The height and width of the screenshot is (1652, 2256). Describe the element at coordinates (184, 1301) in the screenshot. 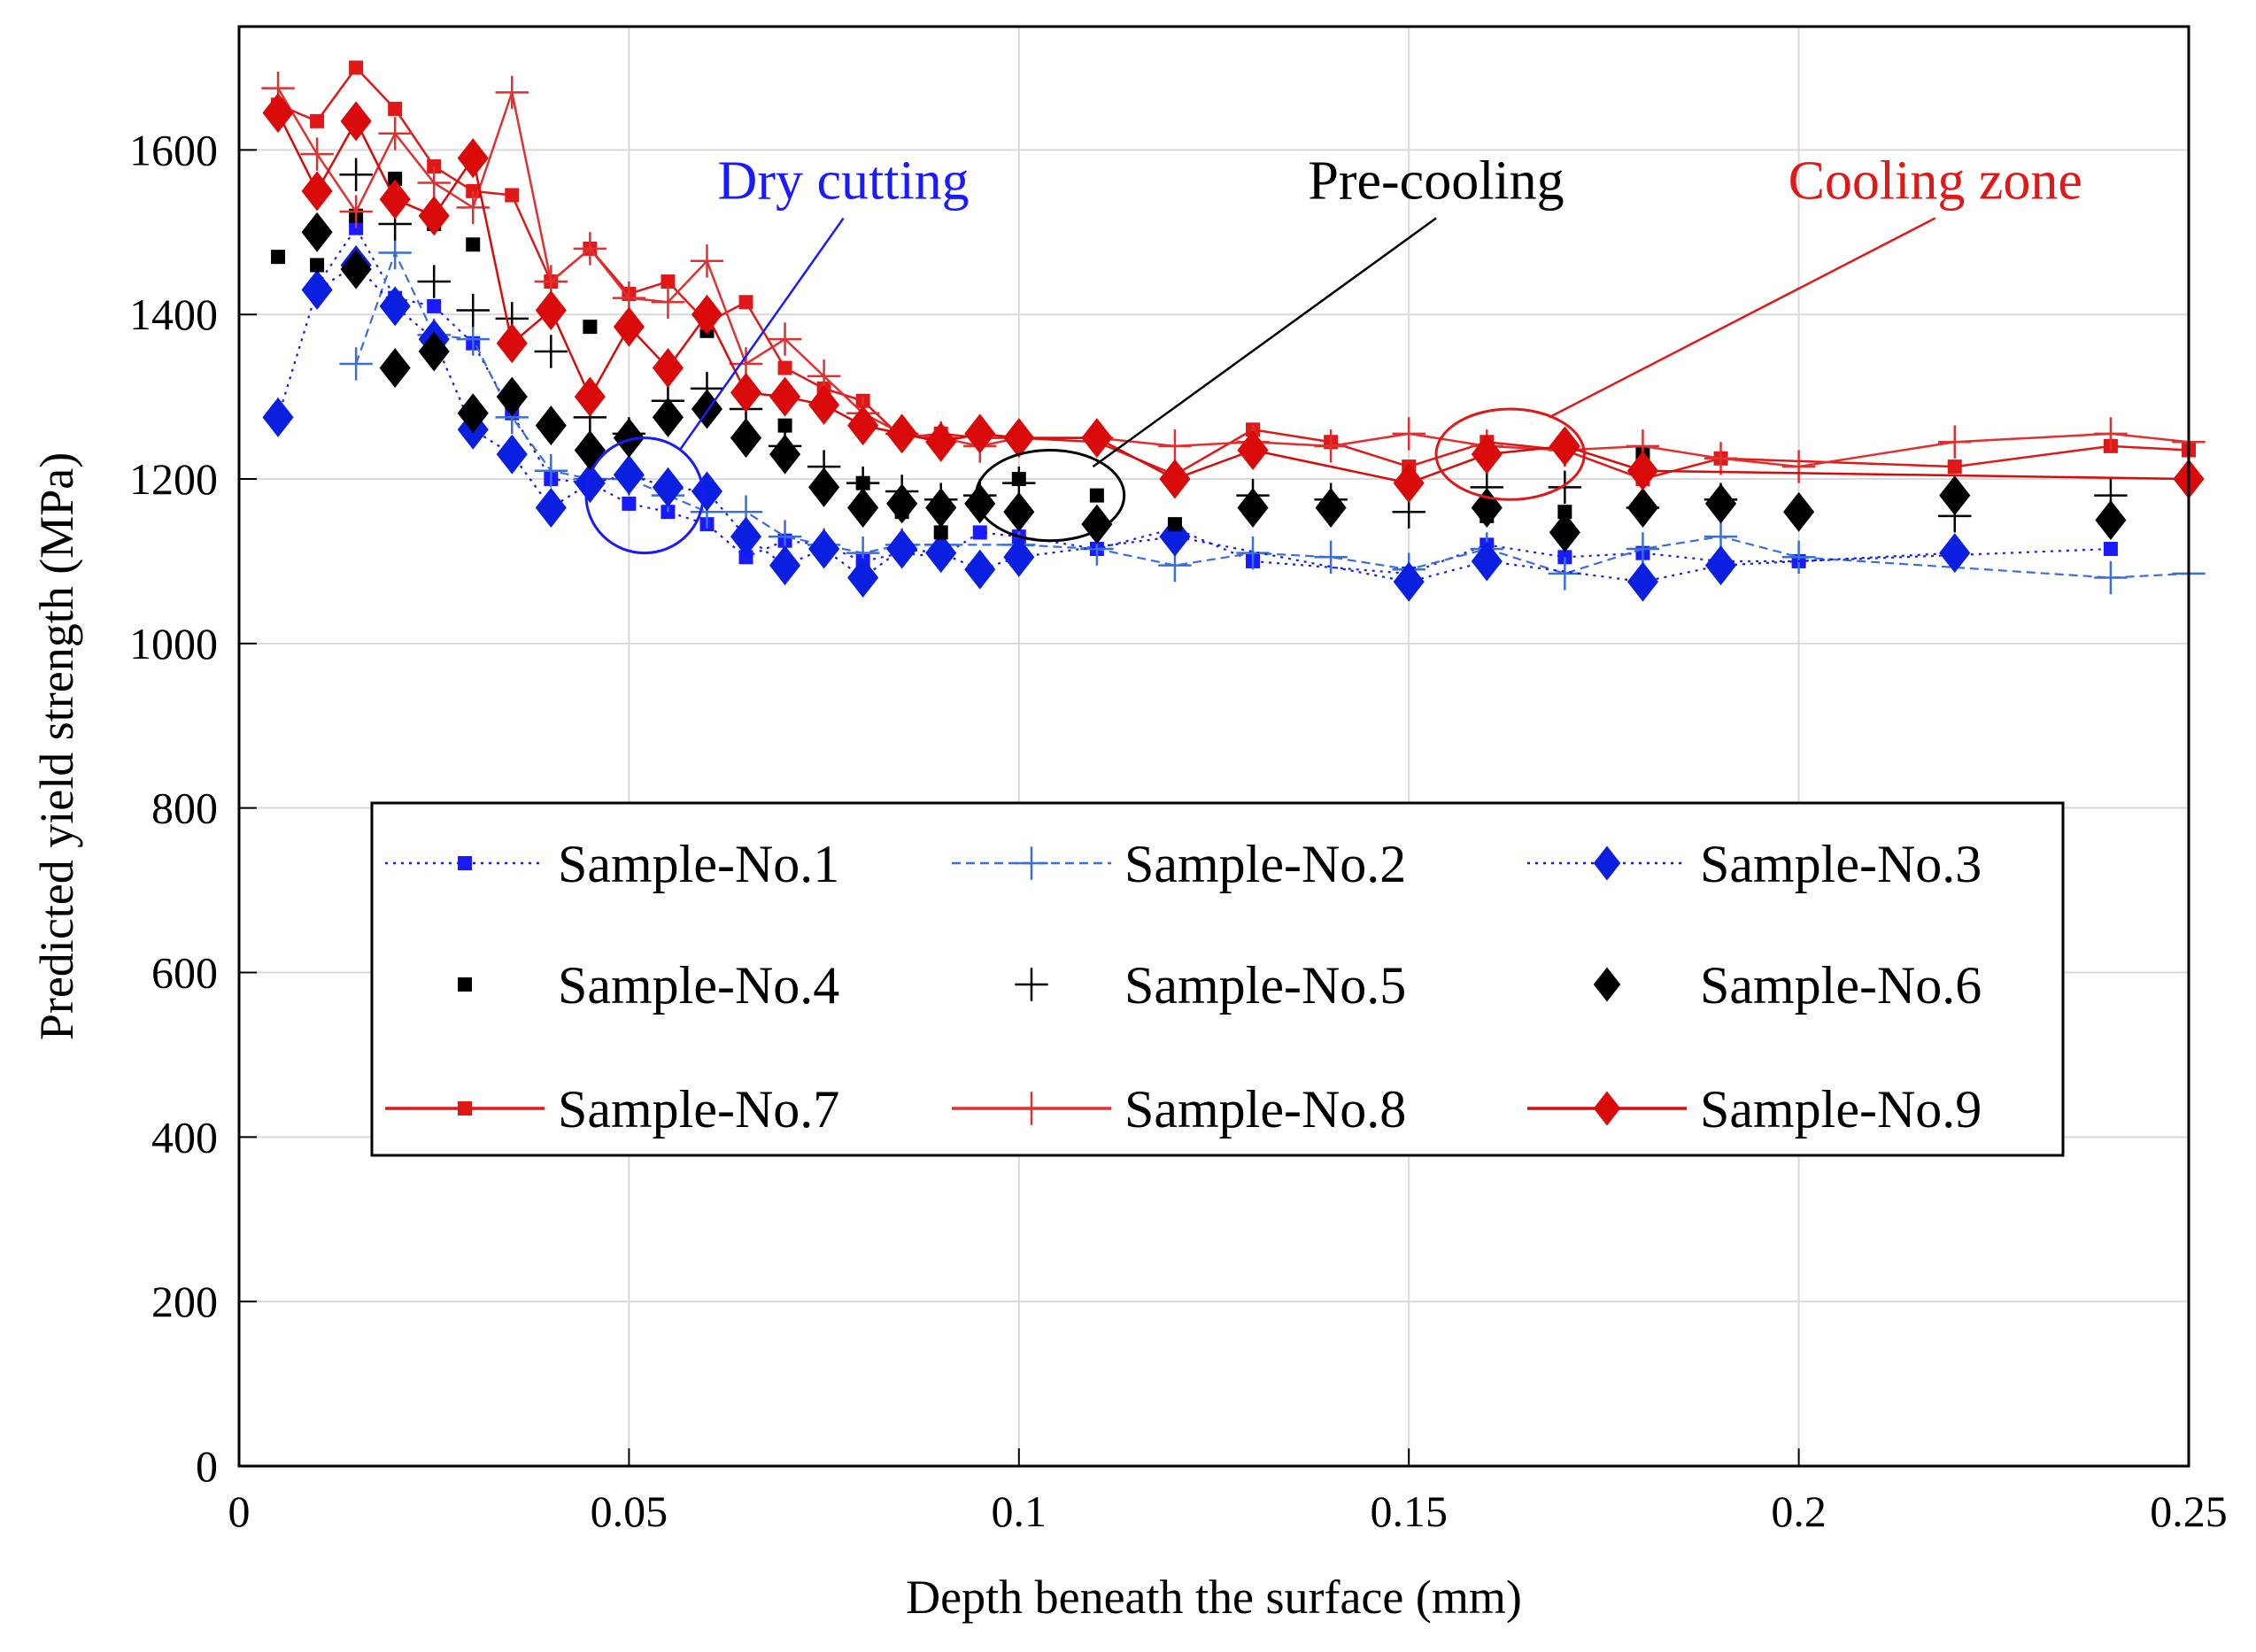

I see `y-tick-label: 200` at that location.